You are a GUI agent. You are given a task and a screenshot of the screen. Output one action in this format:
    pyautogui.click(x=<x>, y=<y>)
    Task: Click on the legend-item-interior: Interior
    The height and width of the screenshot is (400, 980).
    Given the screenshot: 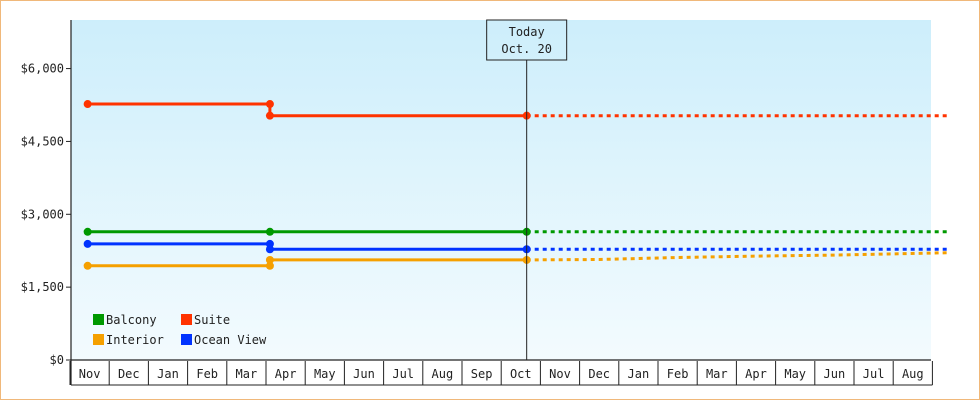 What is the action you would take?
    pyautogui.click(x=128, y=340)
    